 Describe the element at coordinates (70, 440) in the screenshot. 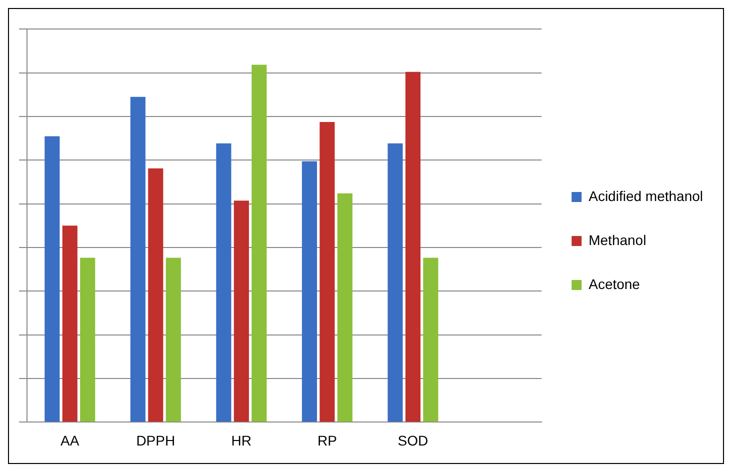

I see `x-tick-label: AA` at that location.